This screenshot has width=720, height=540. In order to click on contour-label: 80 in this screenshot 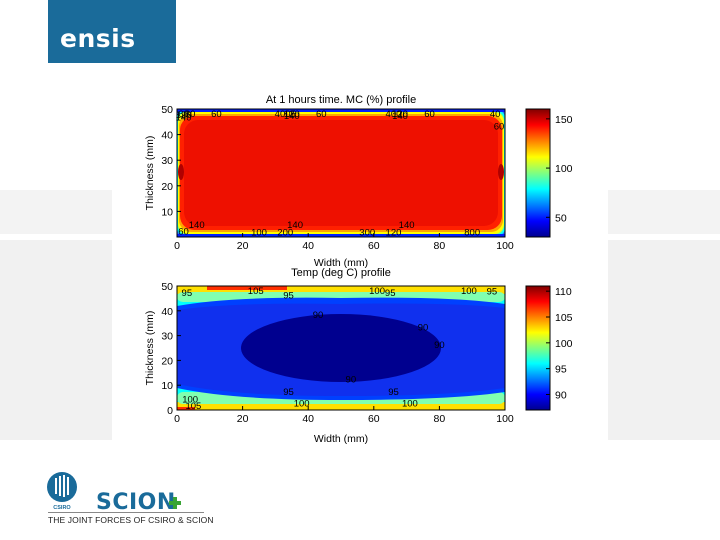, I will do `click(190, 114)`.